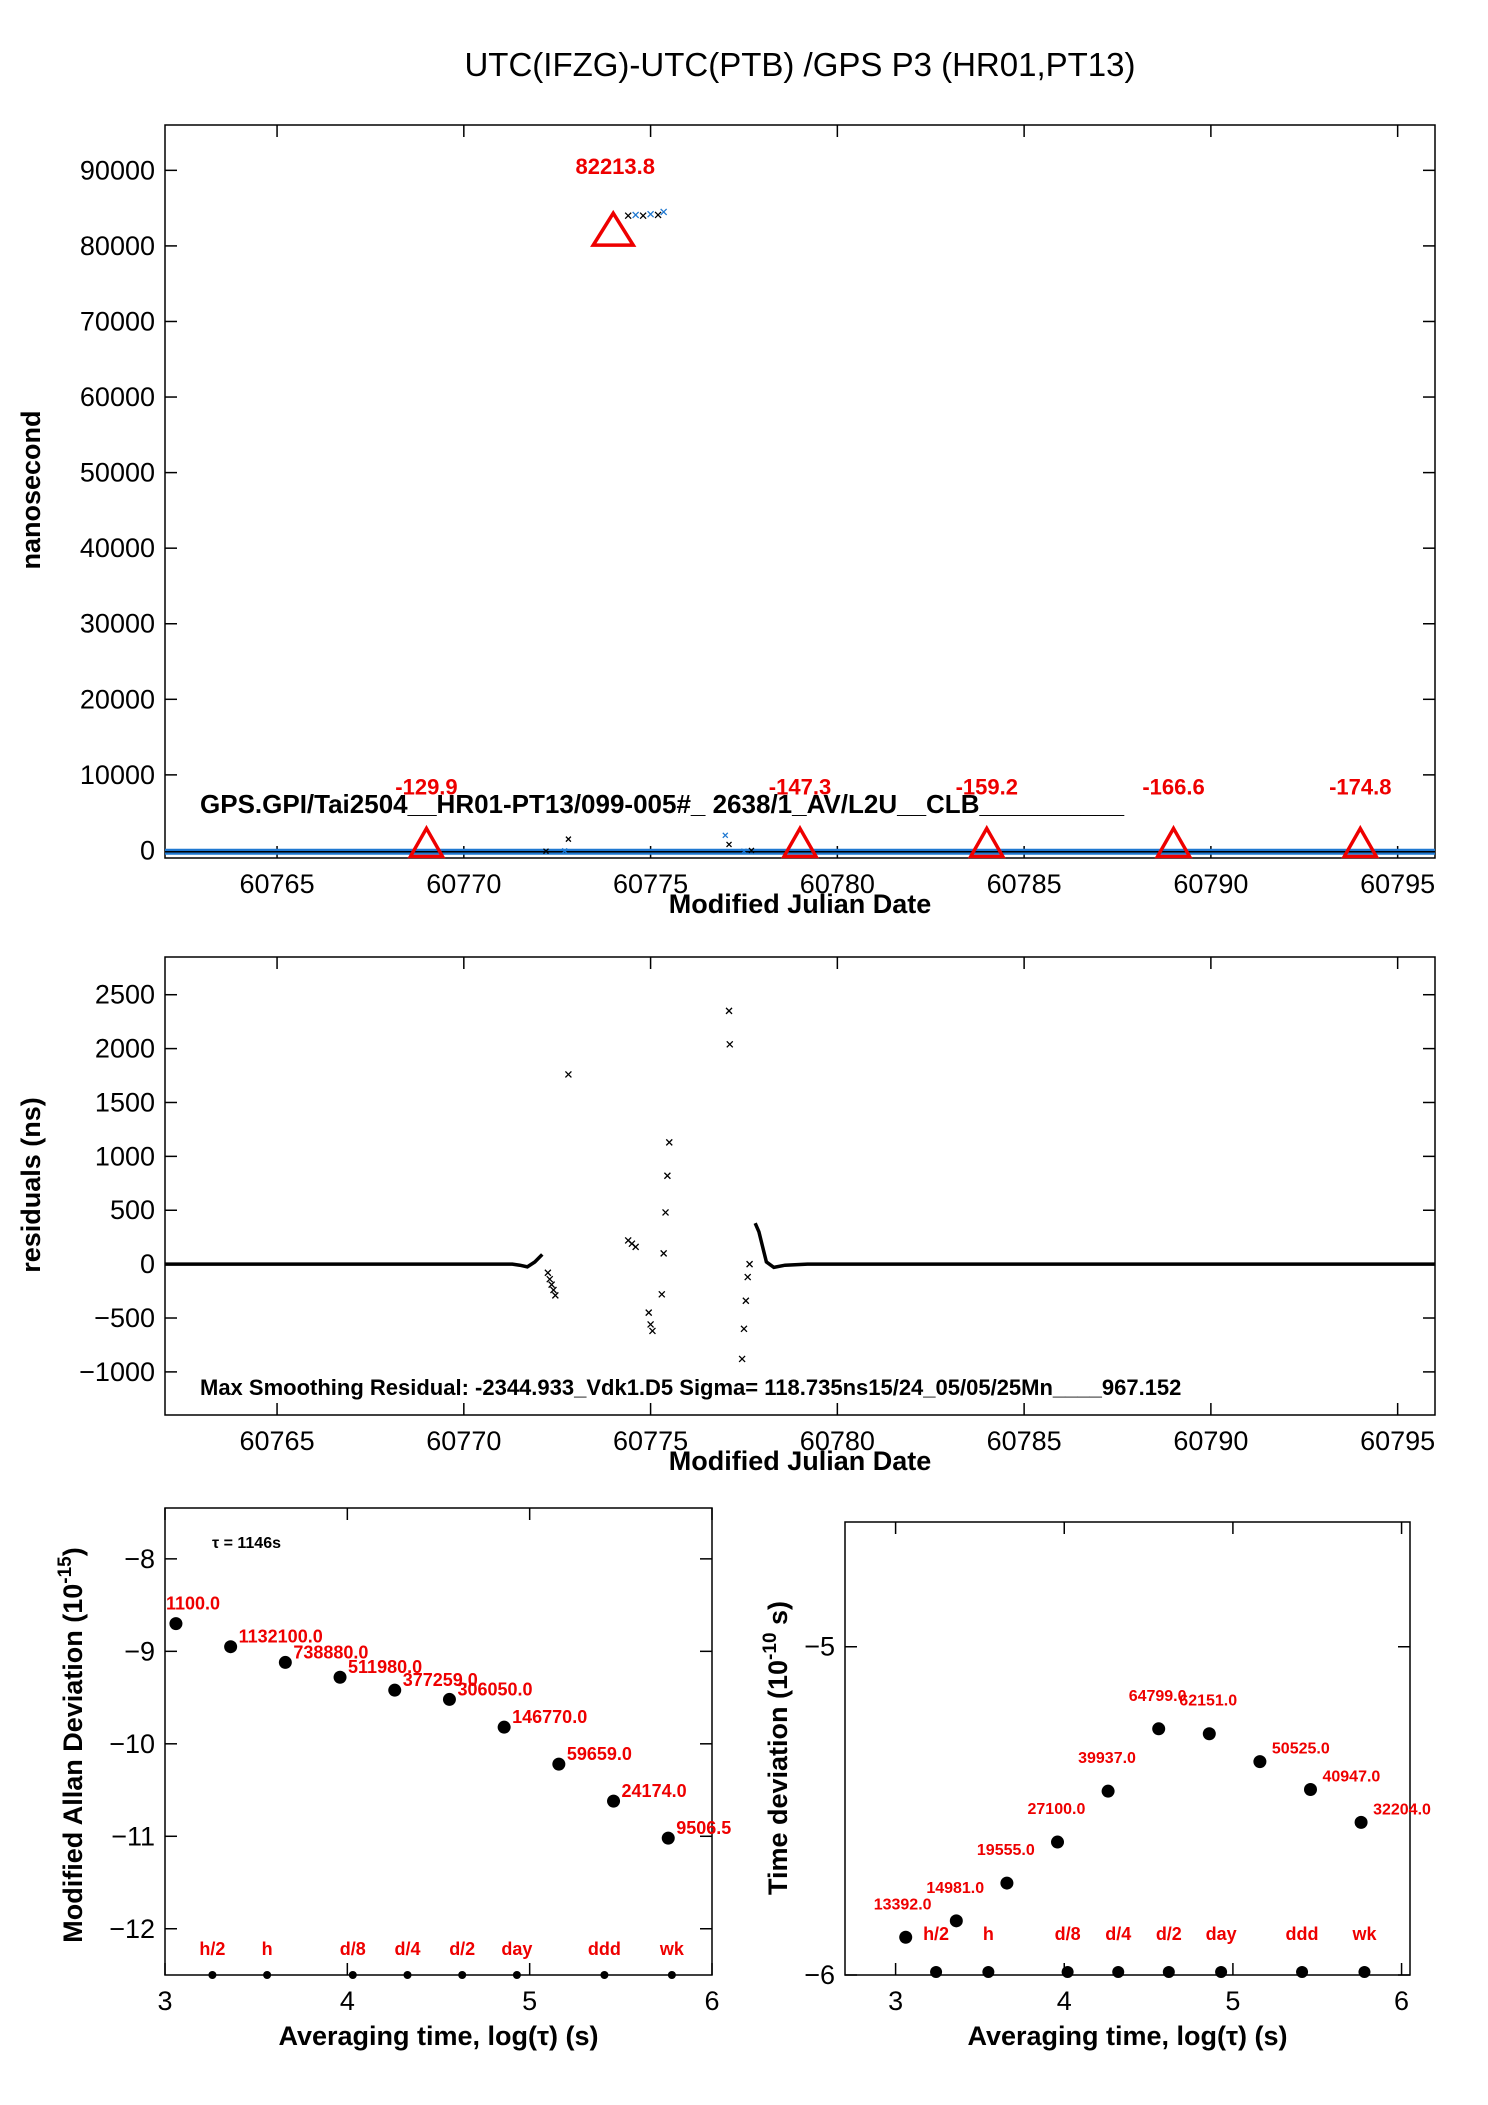  I want to click on y-tick-label: −500, so click(124, 1318).